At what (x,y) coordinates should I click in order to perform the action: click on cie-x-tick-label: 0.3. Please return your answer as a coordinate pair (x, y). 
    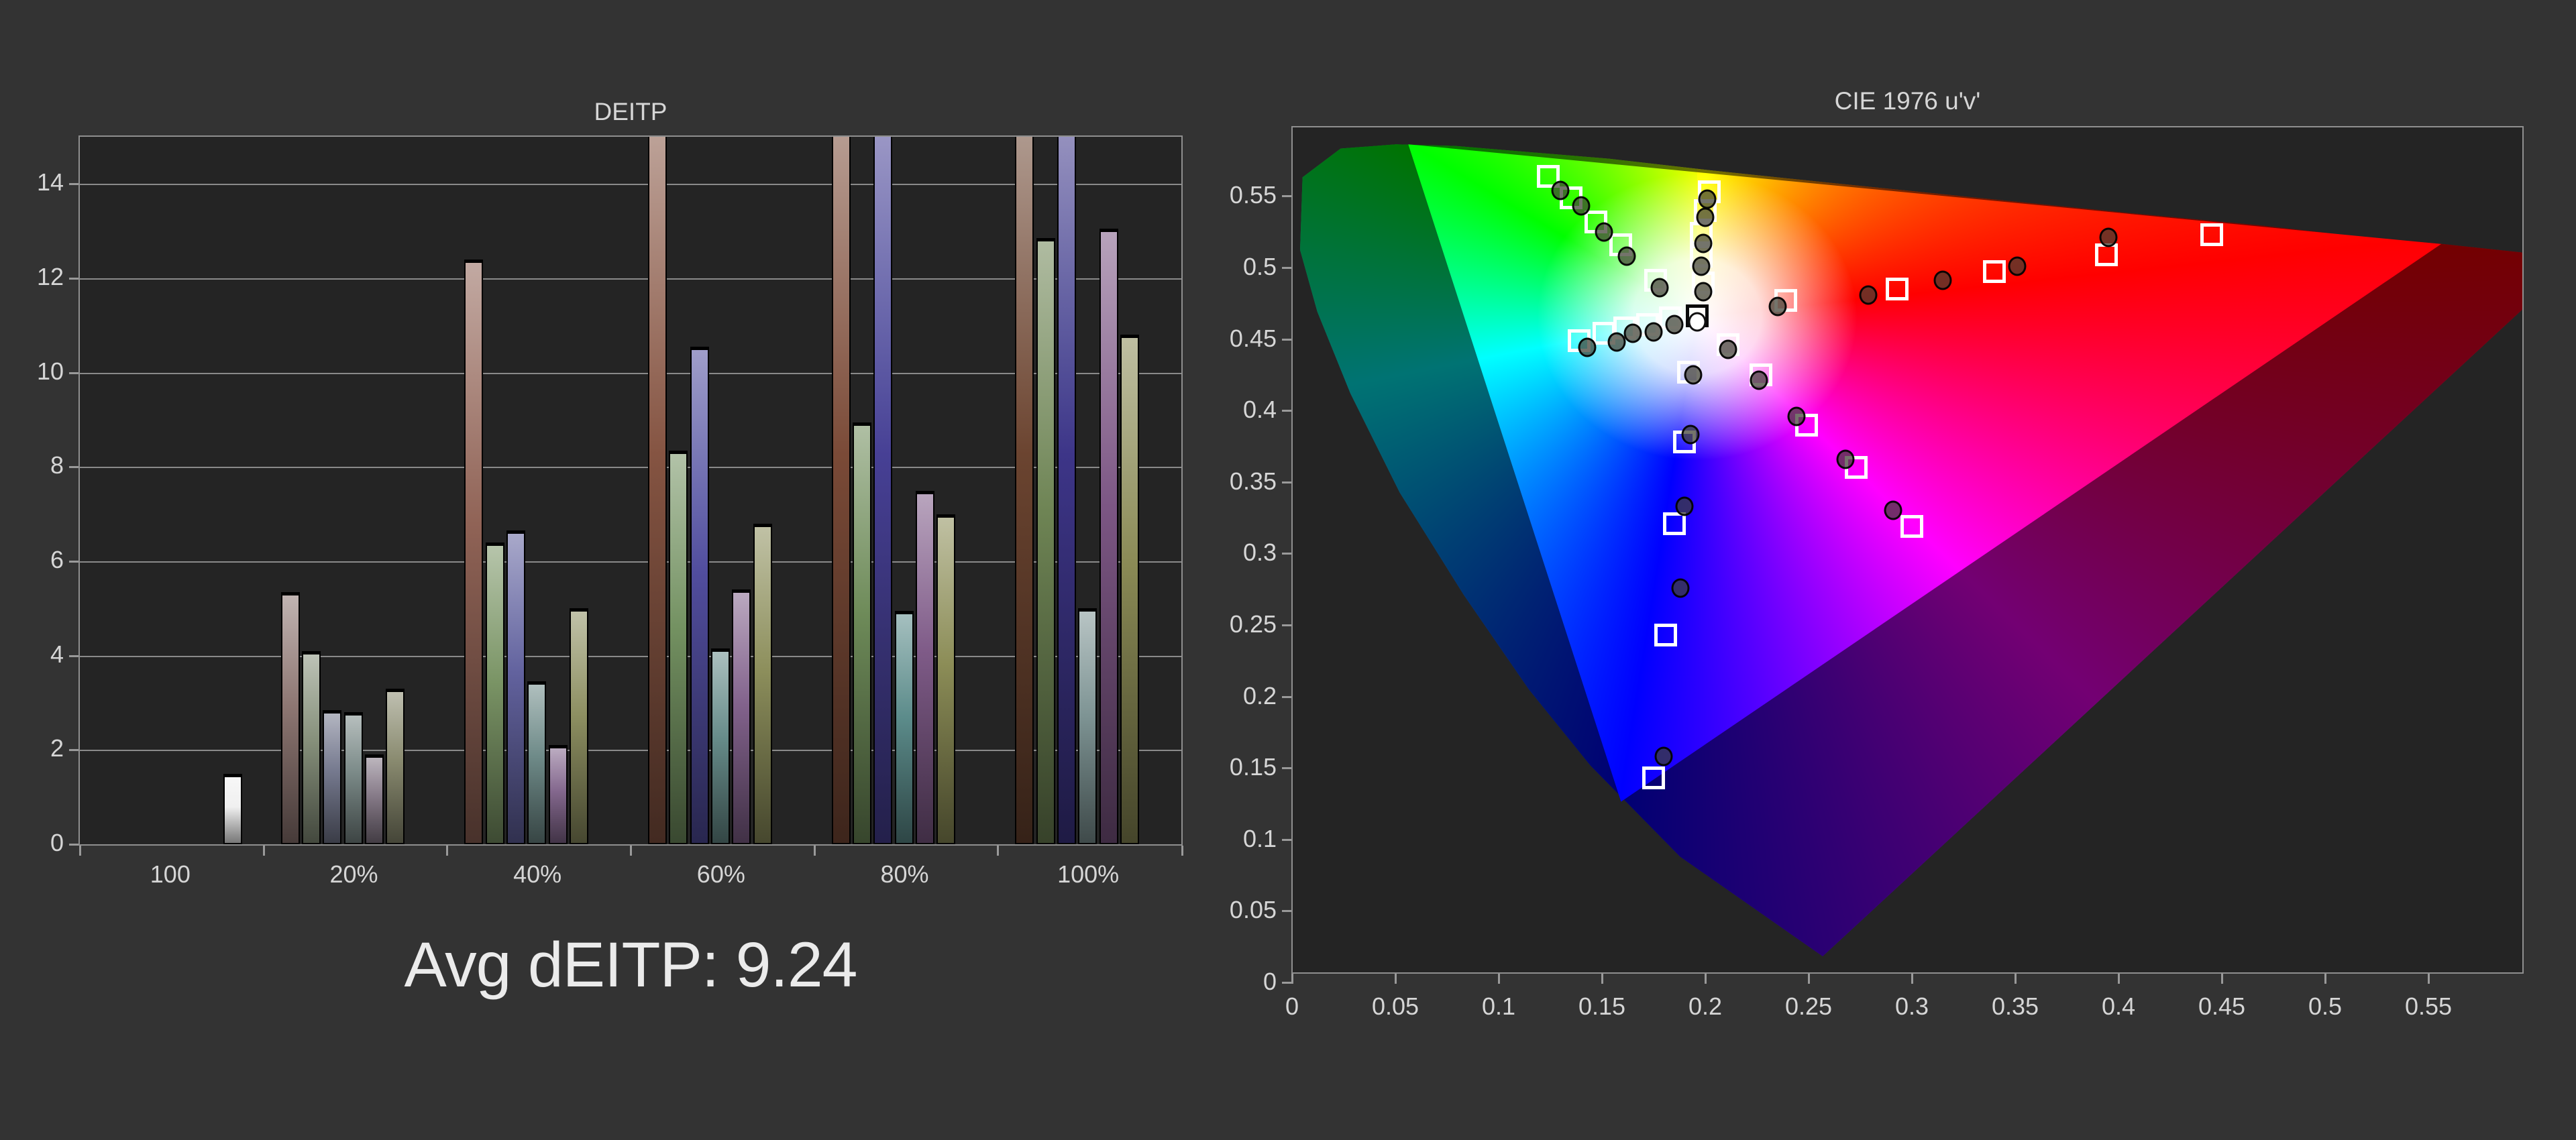
    Looking at the image, I should click on (1911, 1006).